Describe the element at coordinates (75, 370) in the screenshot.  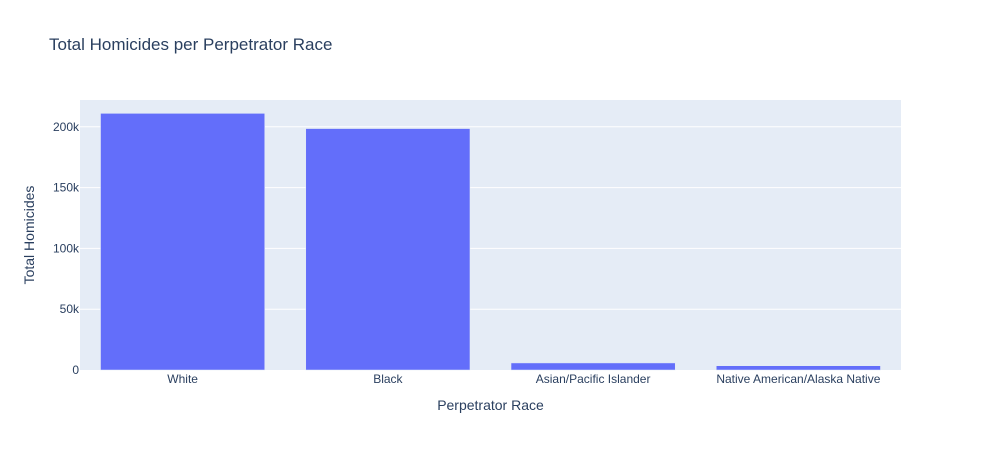
I see `y-tick-label: 0` at that location.